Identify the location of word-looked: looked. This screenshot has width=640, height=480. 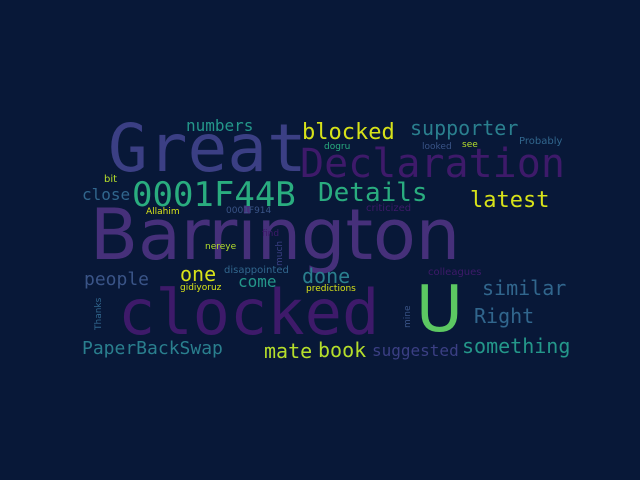
(437, 147).